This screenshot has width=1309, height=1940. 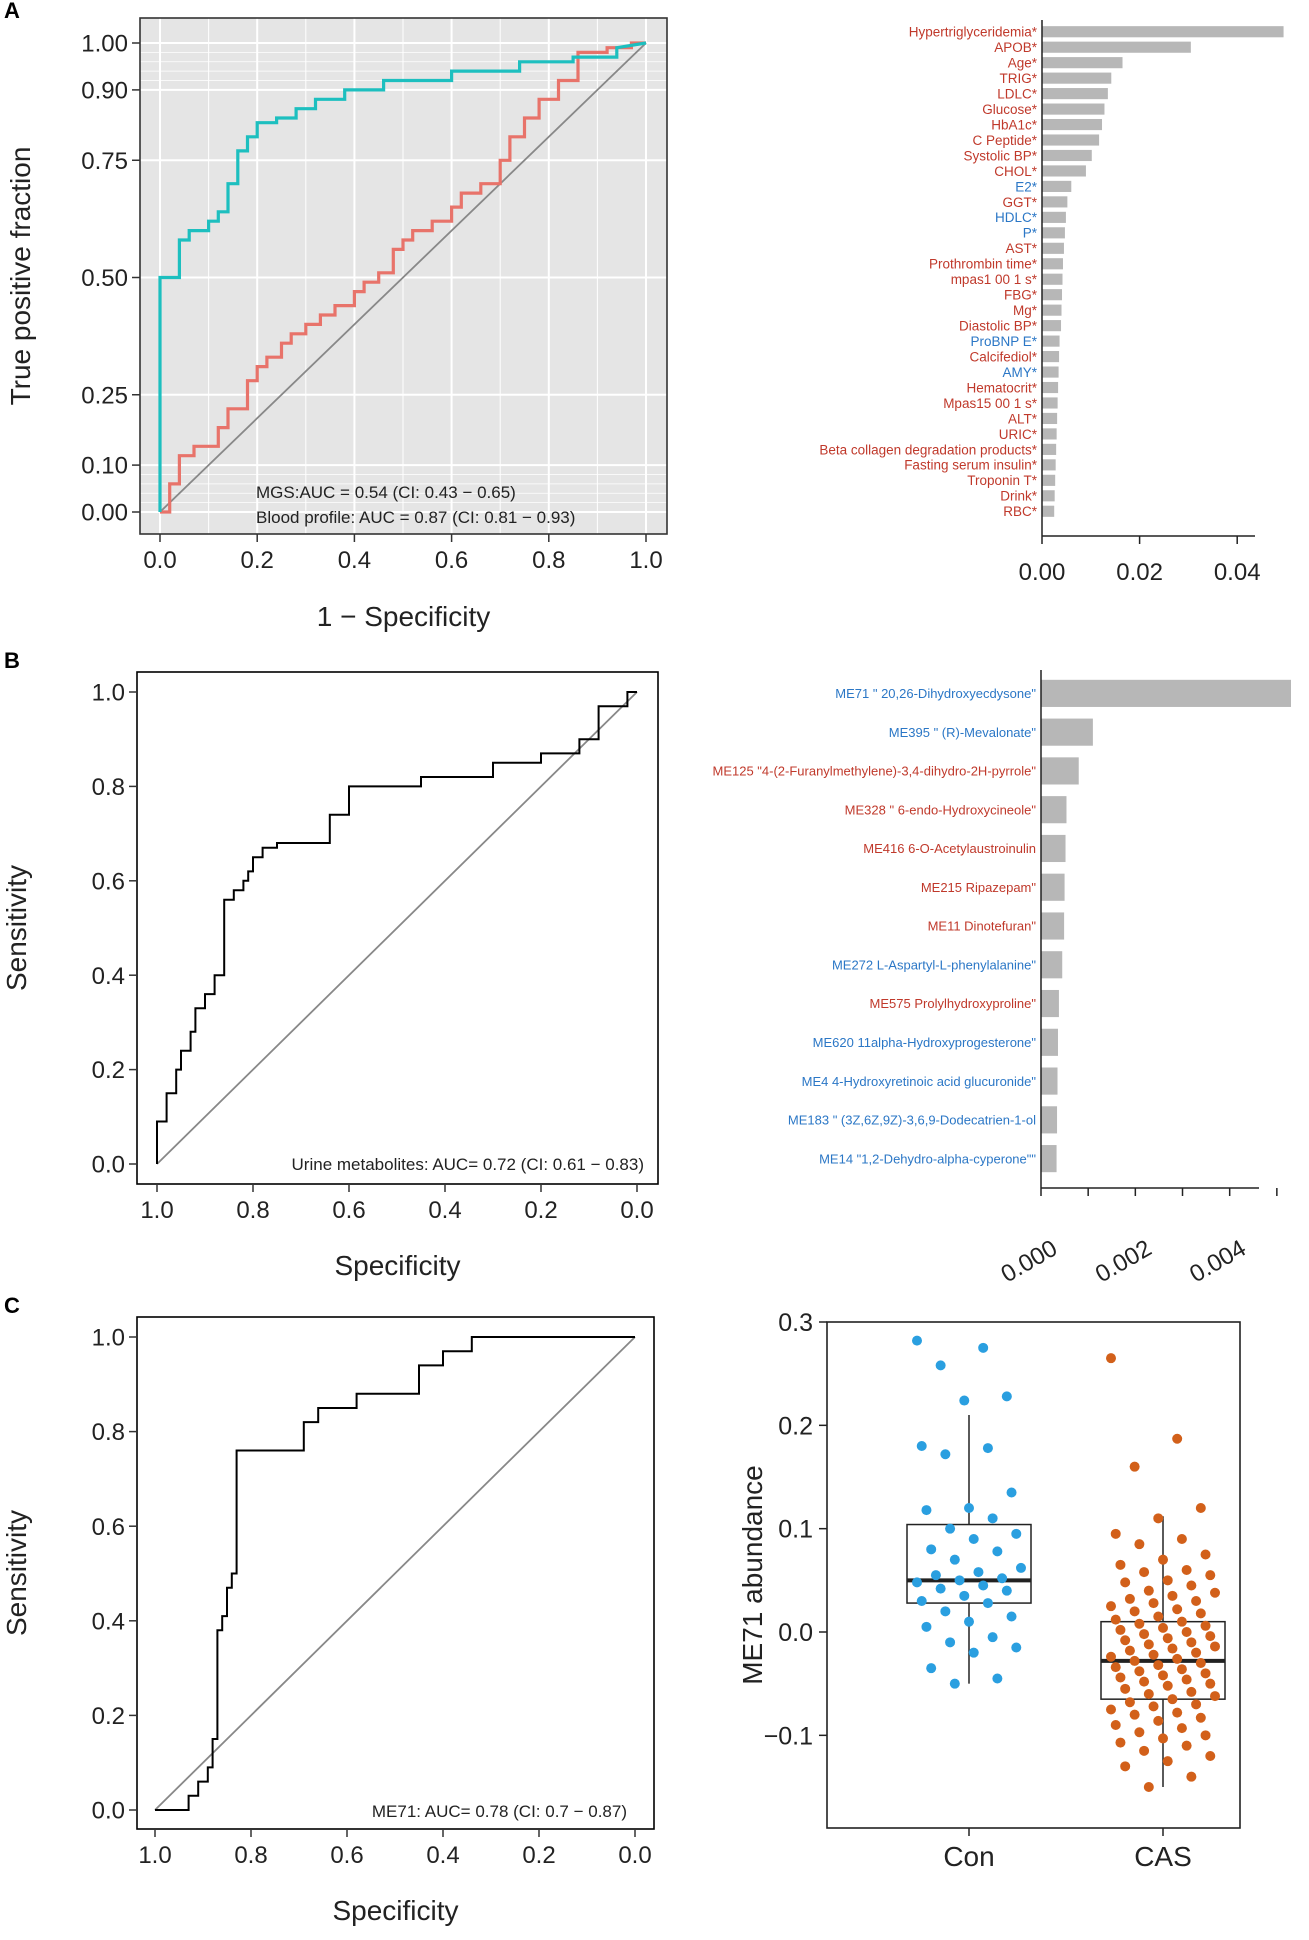 I want to click on panel-label-c: C, so click(x=12, y=1305).